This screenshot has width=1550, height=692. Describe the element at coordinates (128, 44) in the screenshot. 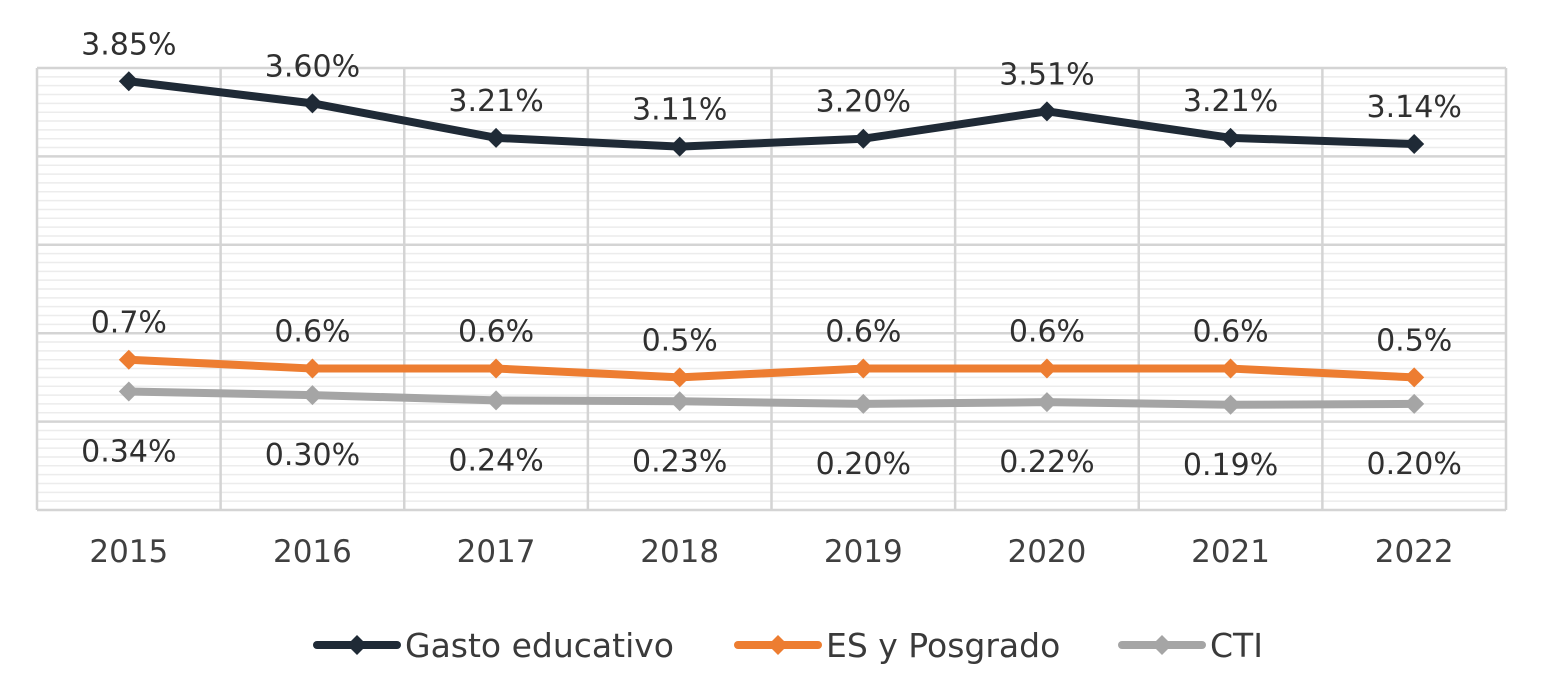

I see `data-label: 3.85%` at that location.